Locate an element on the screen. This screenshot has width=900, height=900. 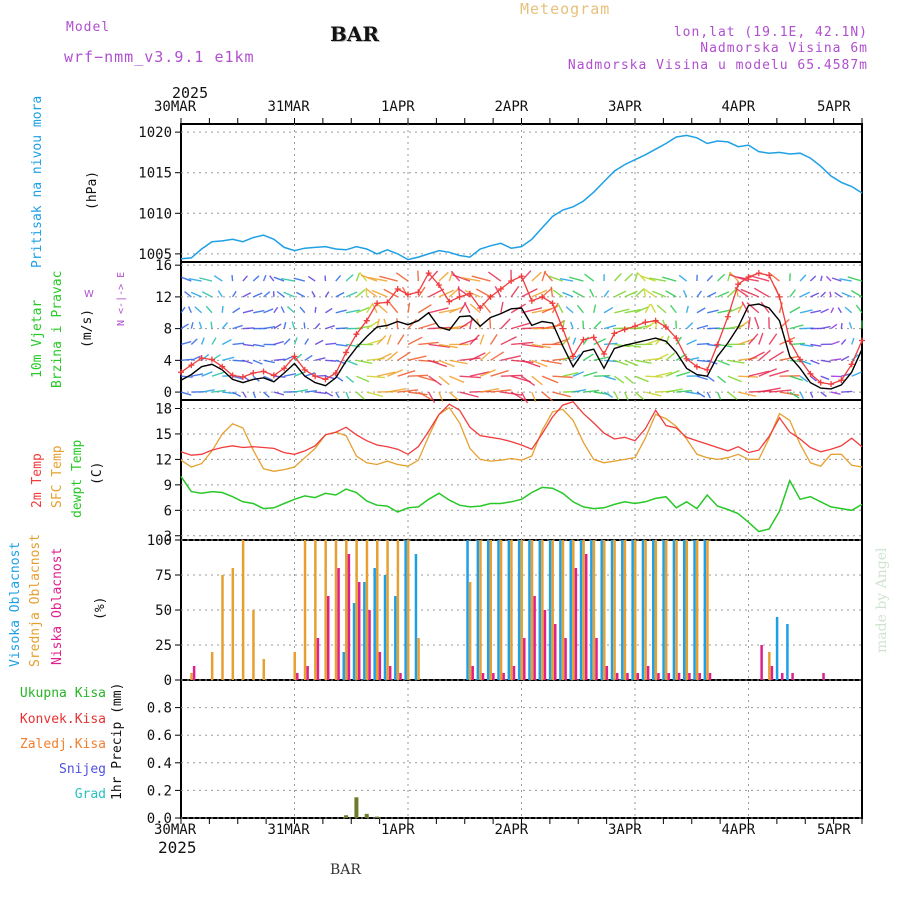
legend-snow: Snijeg is located at coordinates (82, 769).